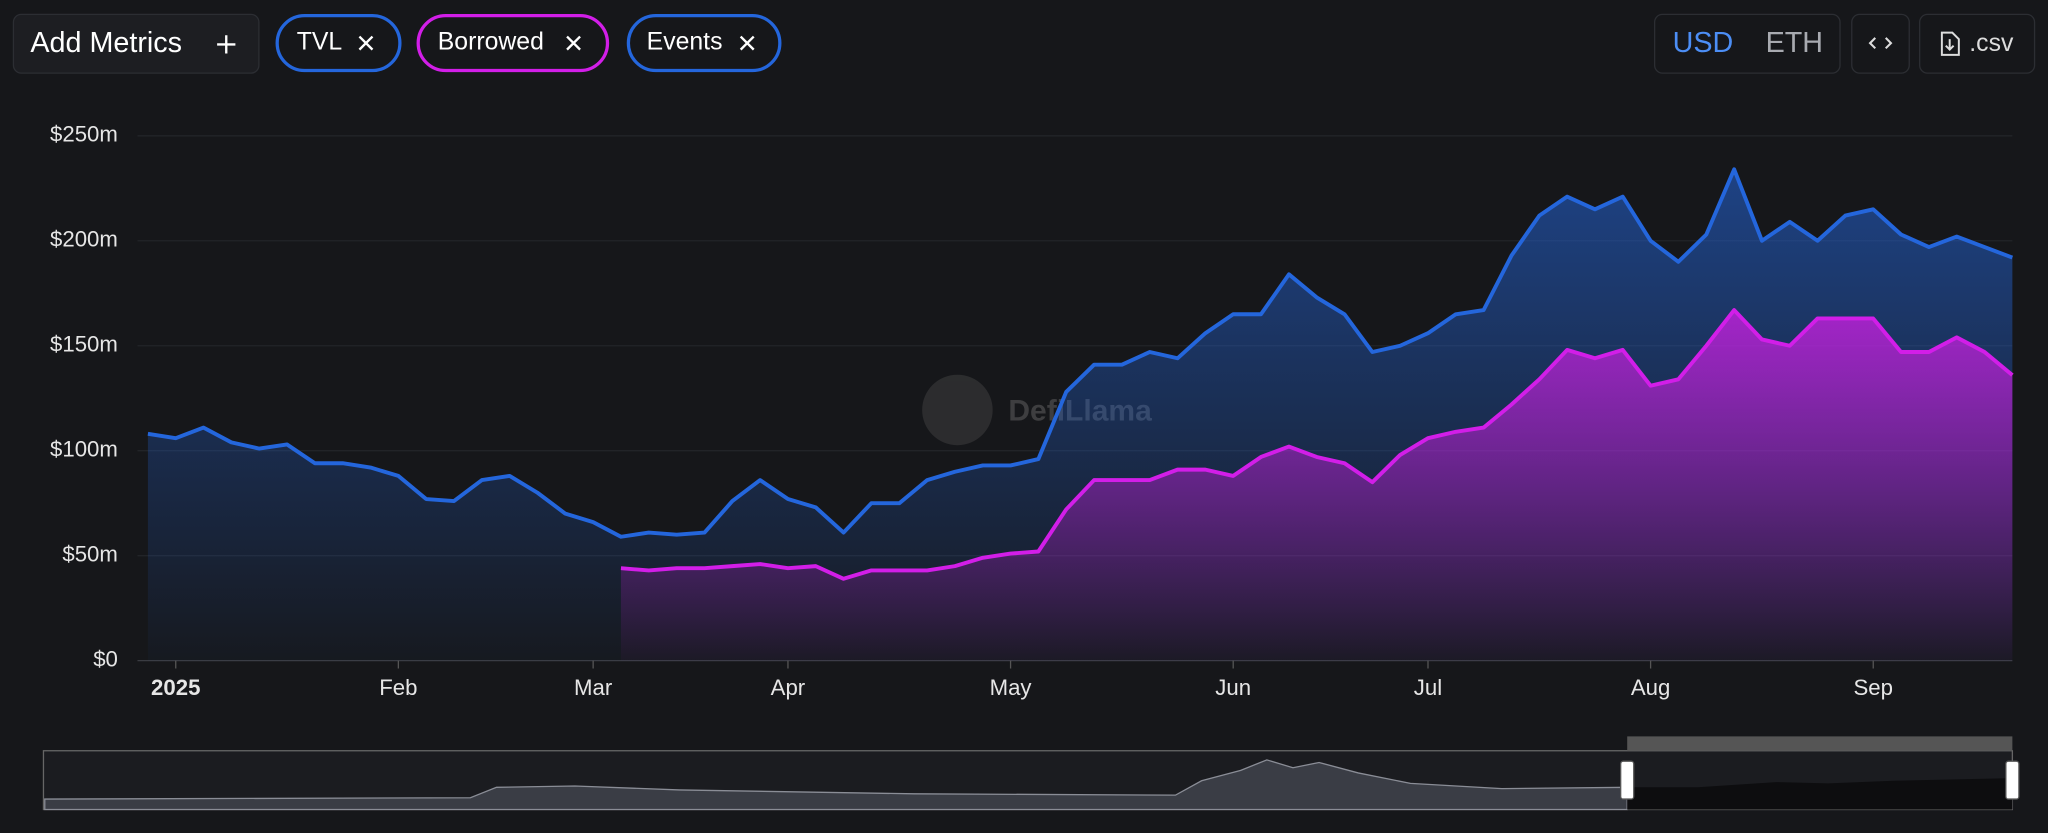 The image size is (2048, 833). I want to click on x-tick-label: Jun, so click(1233, 687).